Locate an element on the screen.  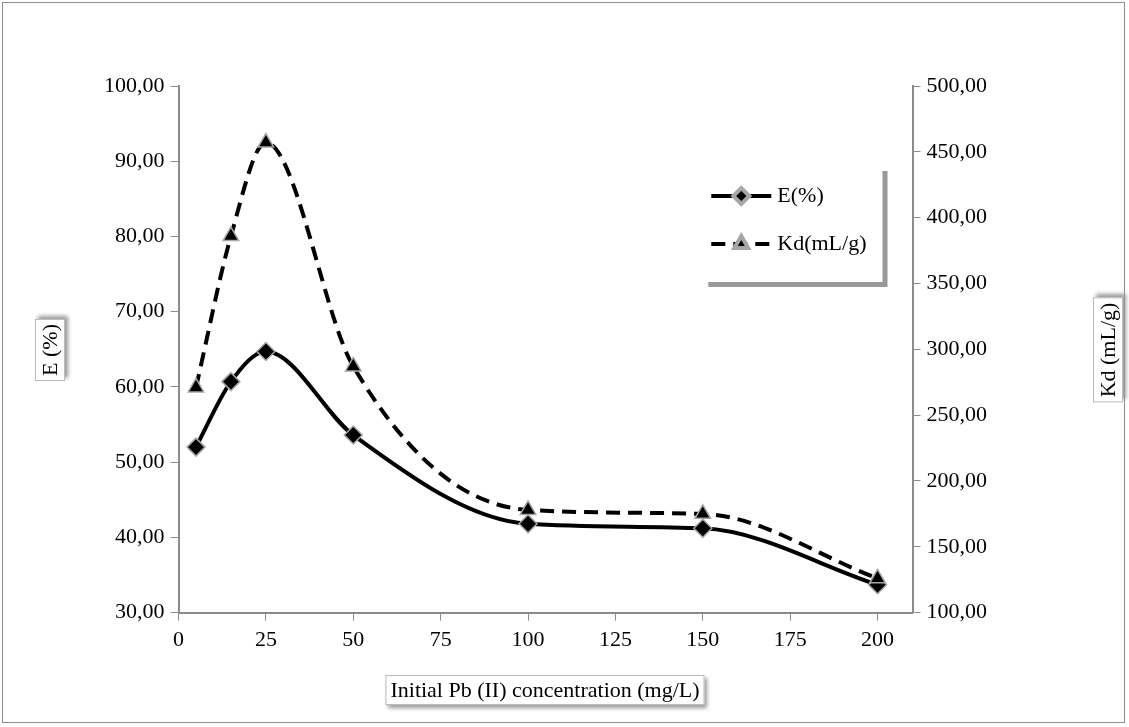
legend-label: E(%) is located at coordinates (800, 194).